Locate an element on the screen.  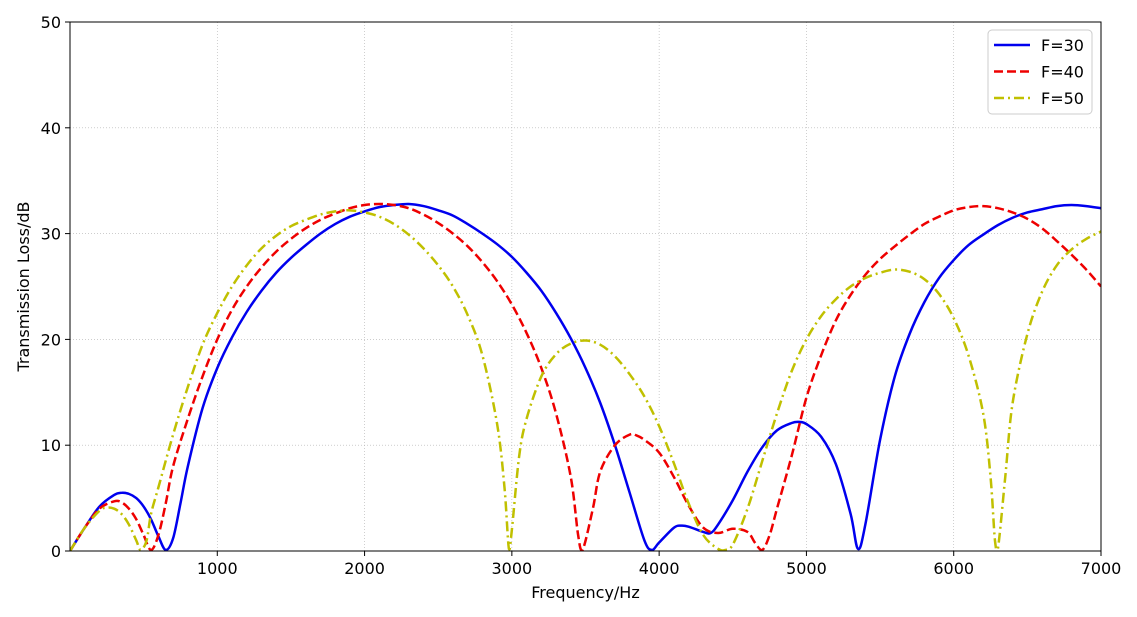
legend-label-f-40: F=40 is located at coordinates (1062, 72).